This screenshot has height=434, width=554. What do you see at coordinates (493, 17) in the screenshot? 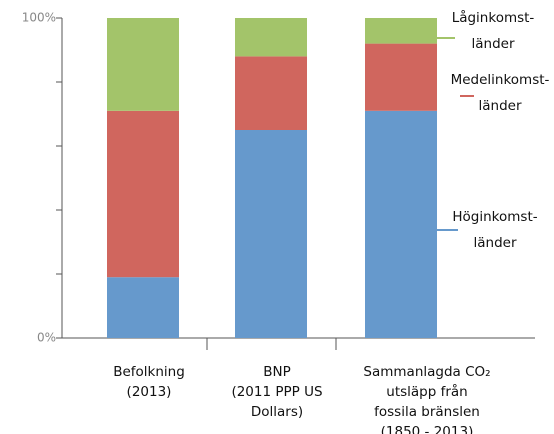
I see `legend-label: Låginkomst-` at bounding box center [493, 17].